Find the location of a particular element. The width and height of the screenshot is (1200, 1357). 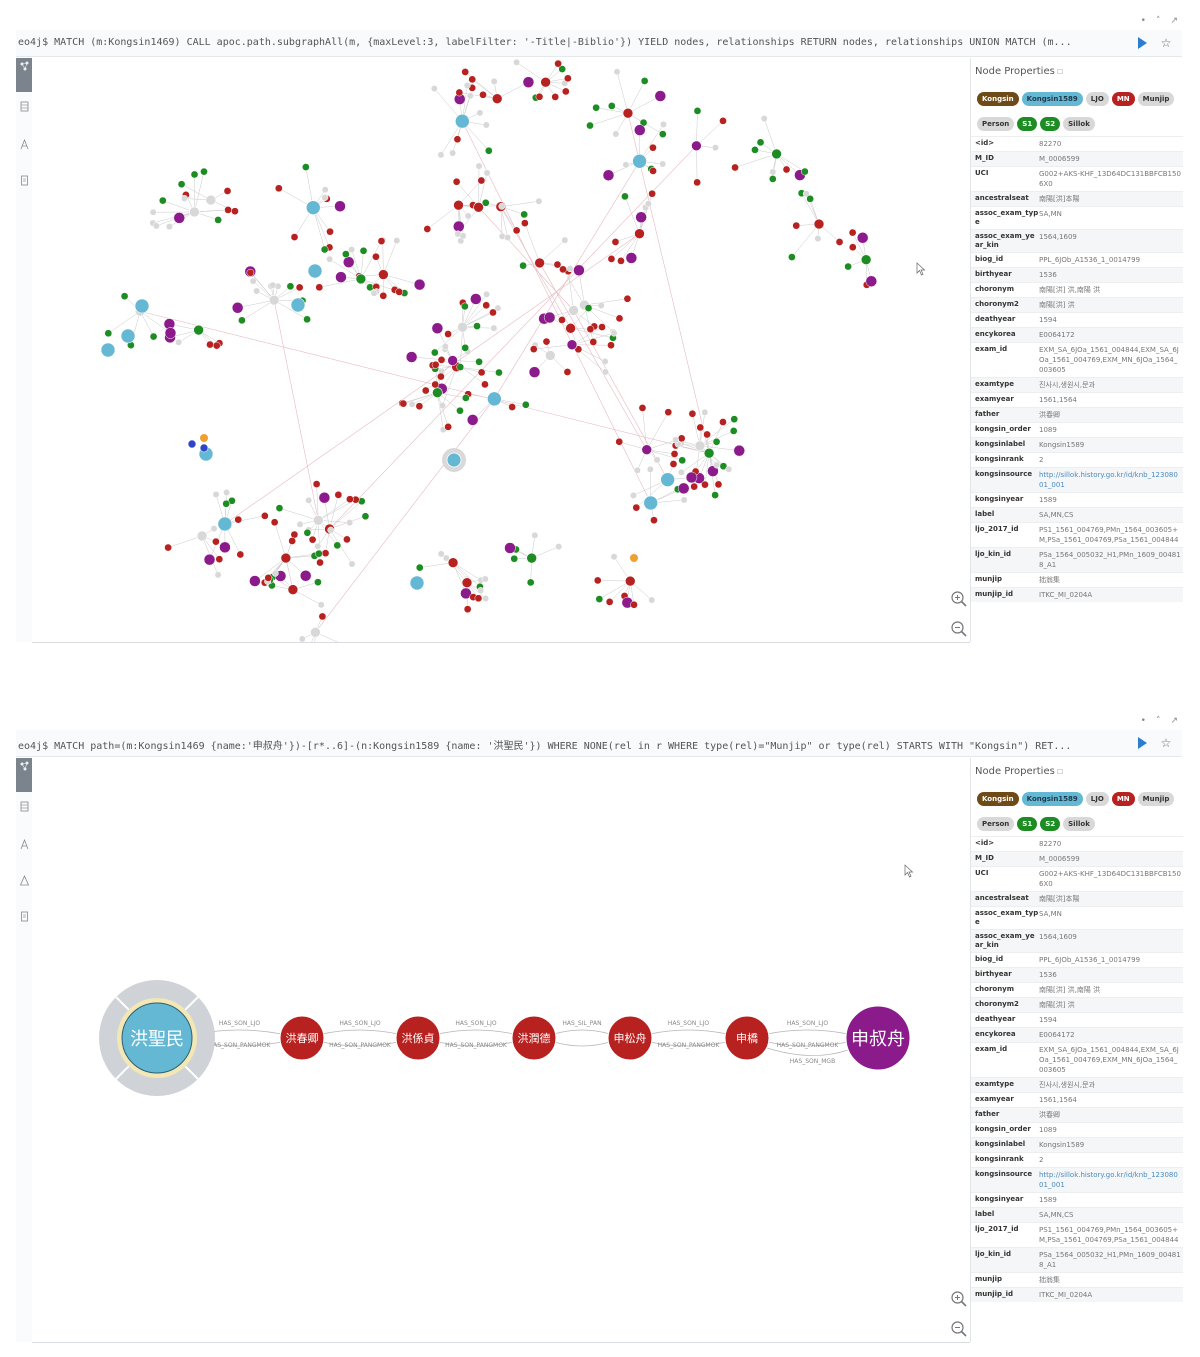

table-view-tool is located at coordinates (24, 815).